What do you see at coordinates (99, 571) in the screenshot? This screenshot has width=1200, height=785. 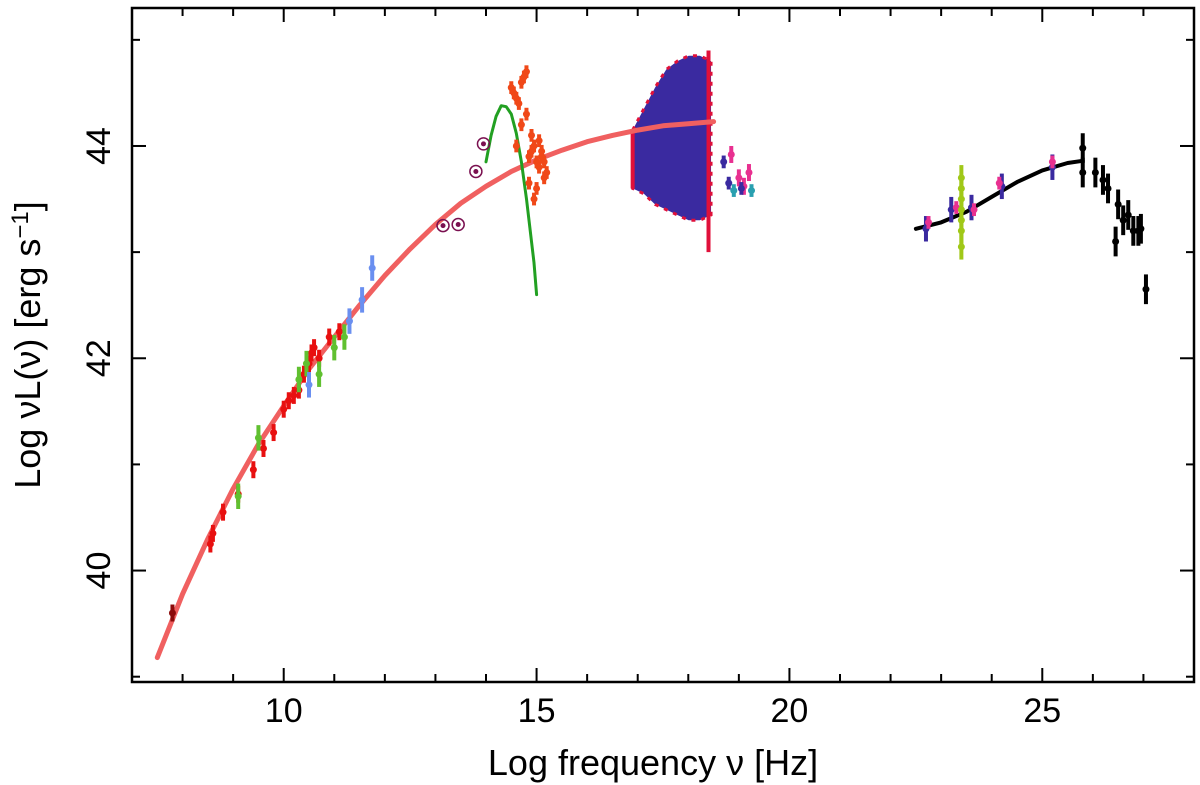 I see `y-tick-label: 40` at bounding box center [99, 571].